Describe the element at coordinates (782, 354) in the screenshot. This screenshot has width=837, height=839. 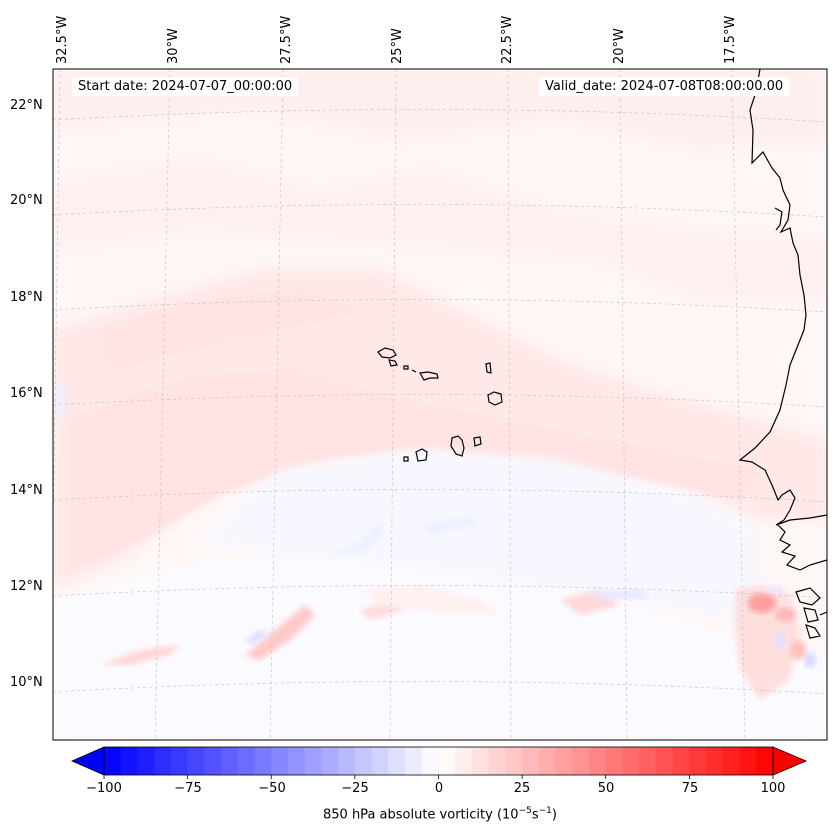
I see `africa-coastline` at that location.